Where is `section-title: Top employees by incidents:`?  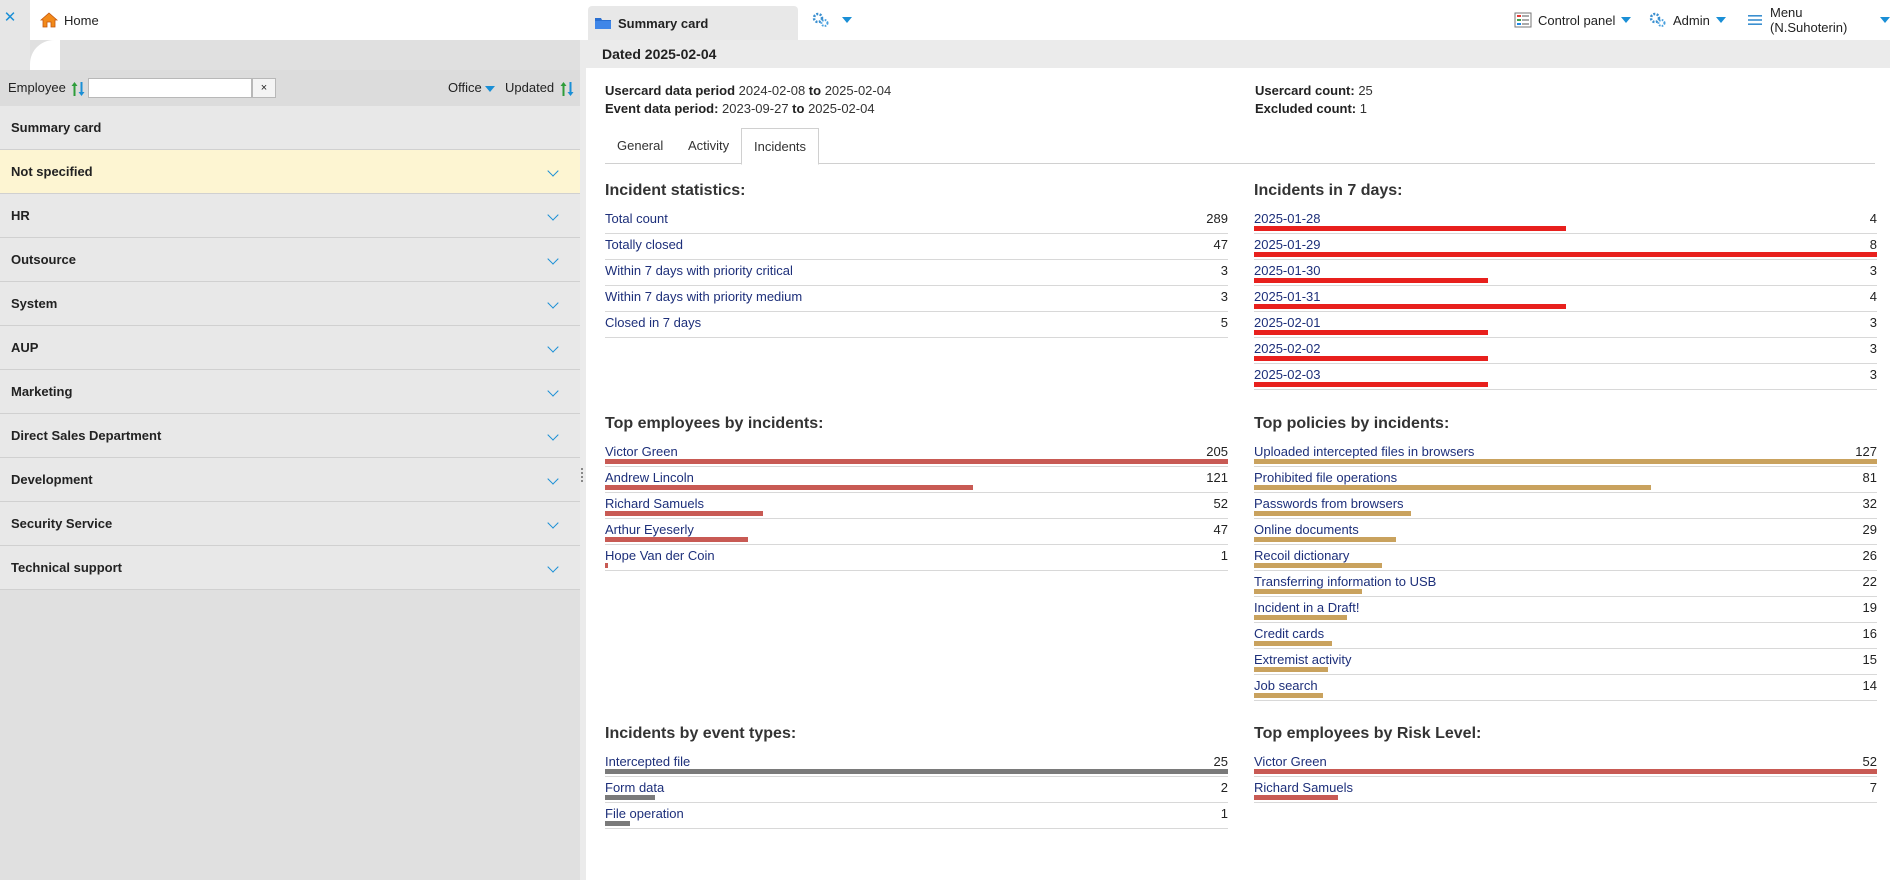
section-title: Top employees by incidents: is located at coordinates (714, 423).